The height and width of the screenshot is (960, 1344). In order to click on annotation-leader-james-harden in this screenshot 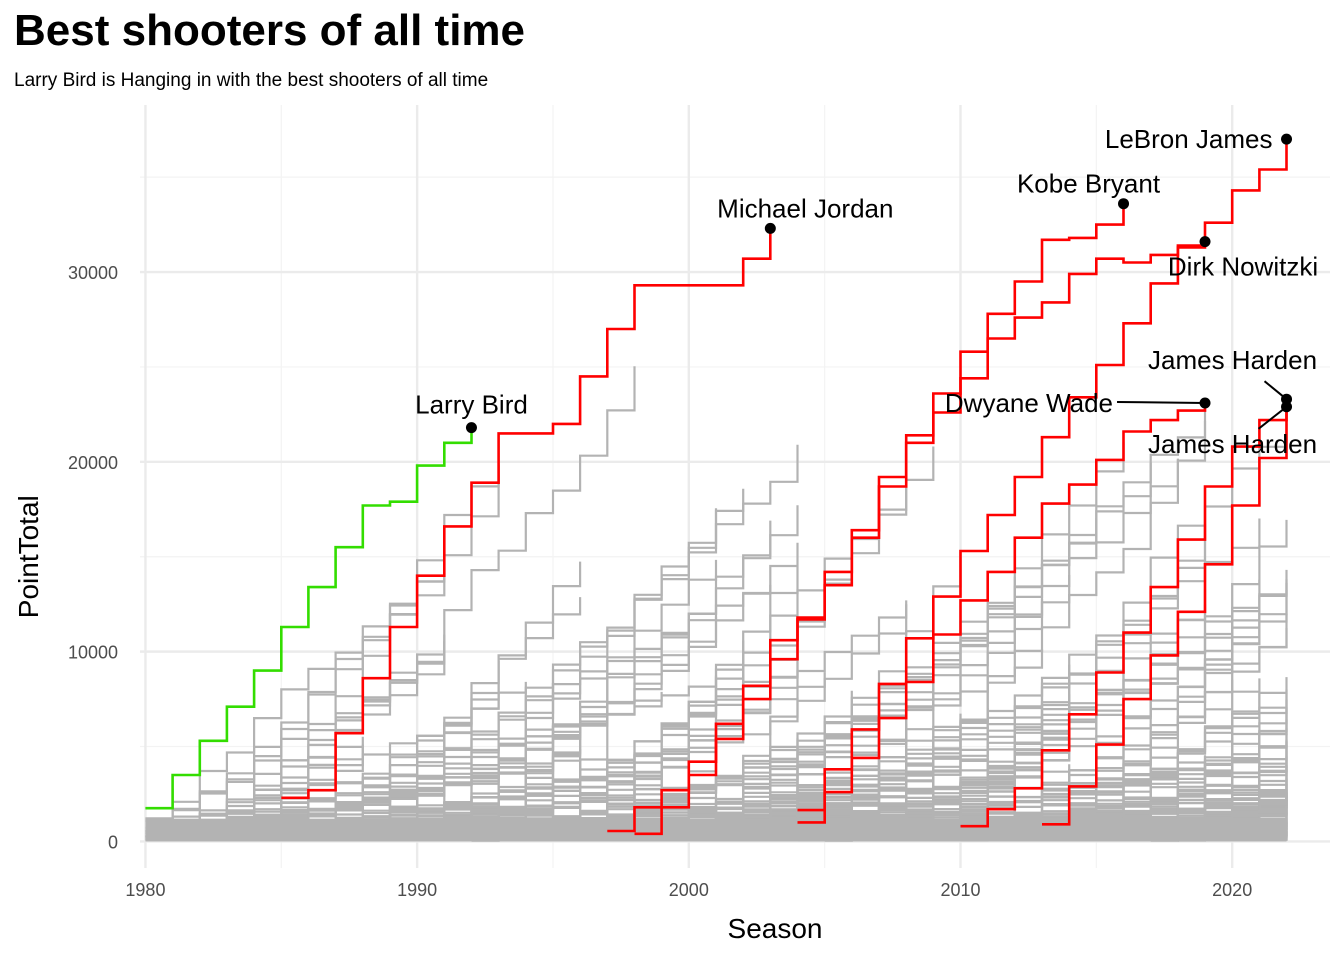, I will do `click(1272, 417)`.